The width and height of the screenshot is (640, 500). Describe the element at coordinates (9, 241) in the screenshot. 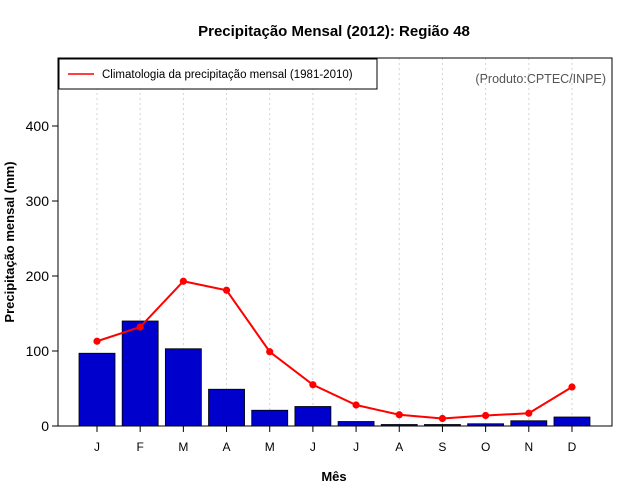

I see `y-axis-label: Precipitação mensal (mm)` at that location.